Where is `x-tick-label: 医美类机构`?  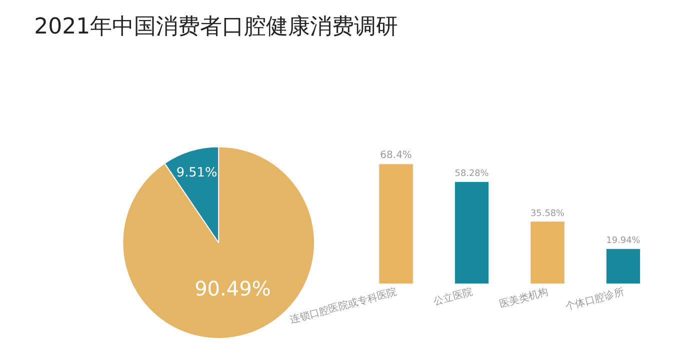 x-tick-label: 医美类机构 is located at coordinates (524, 298).